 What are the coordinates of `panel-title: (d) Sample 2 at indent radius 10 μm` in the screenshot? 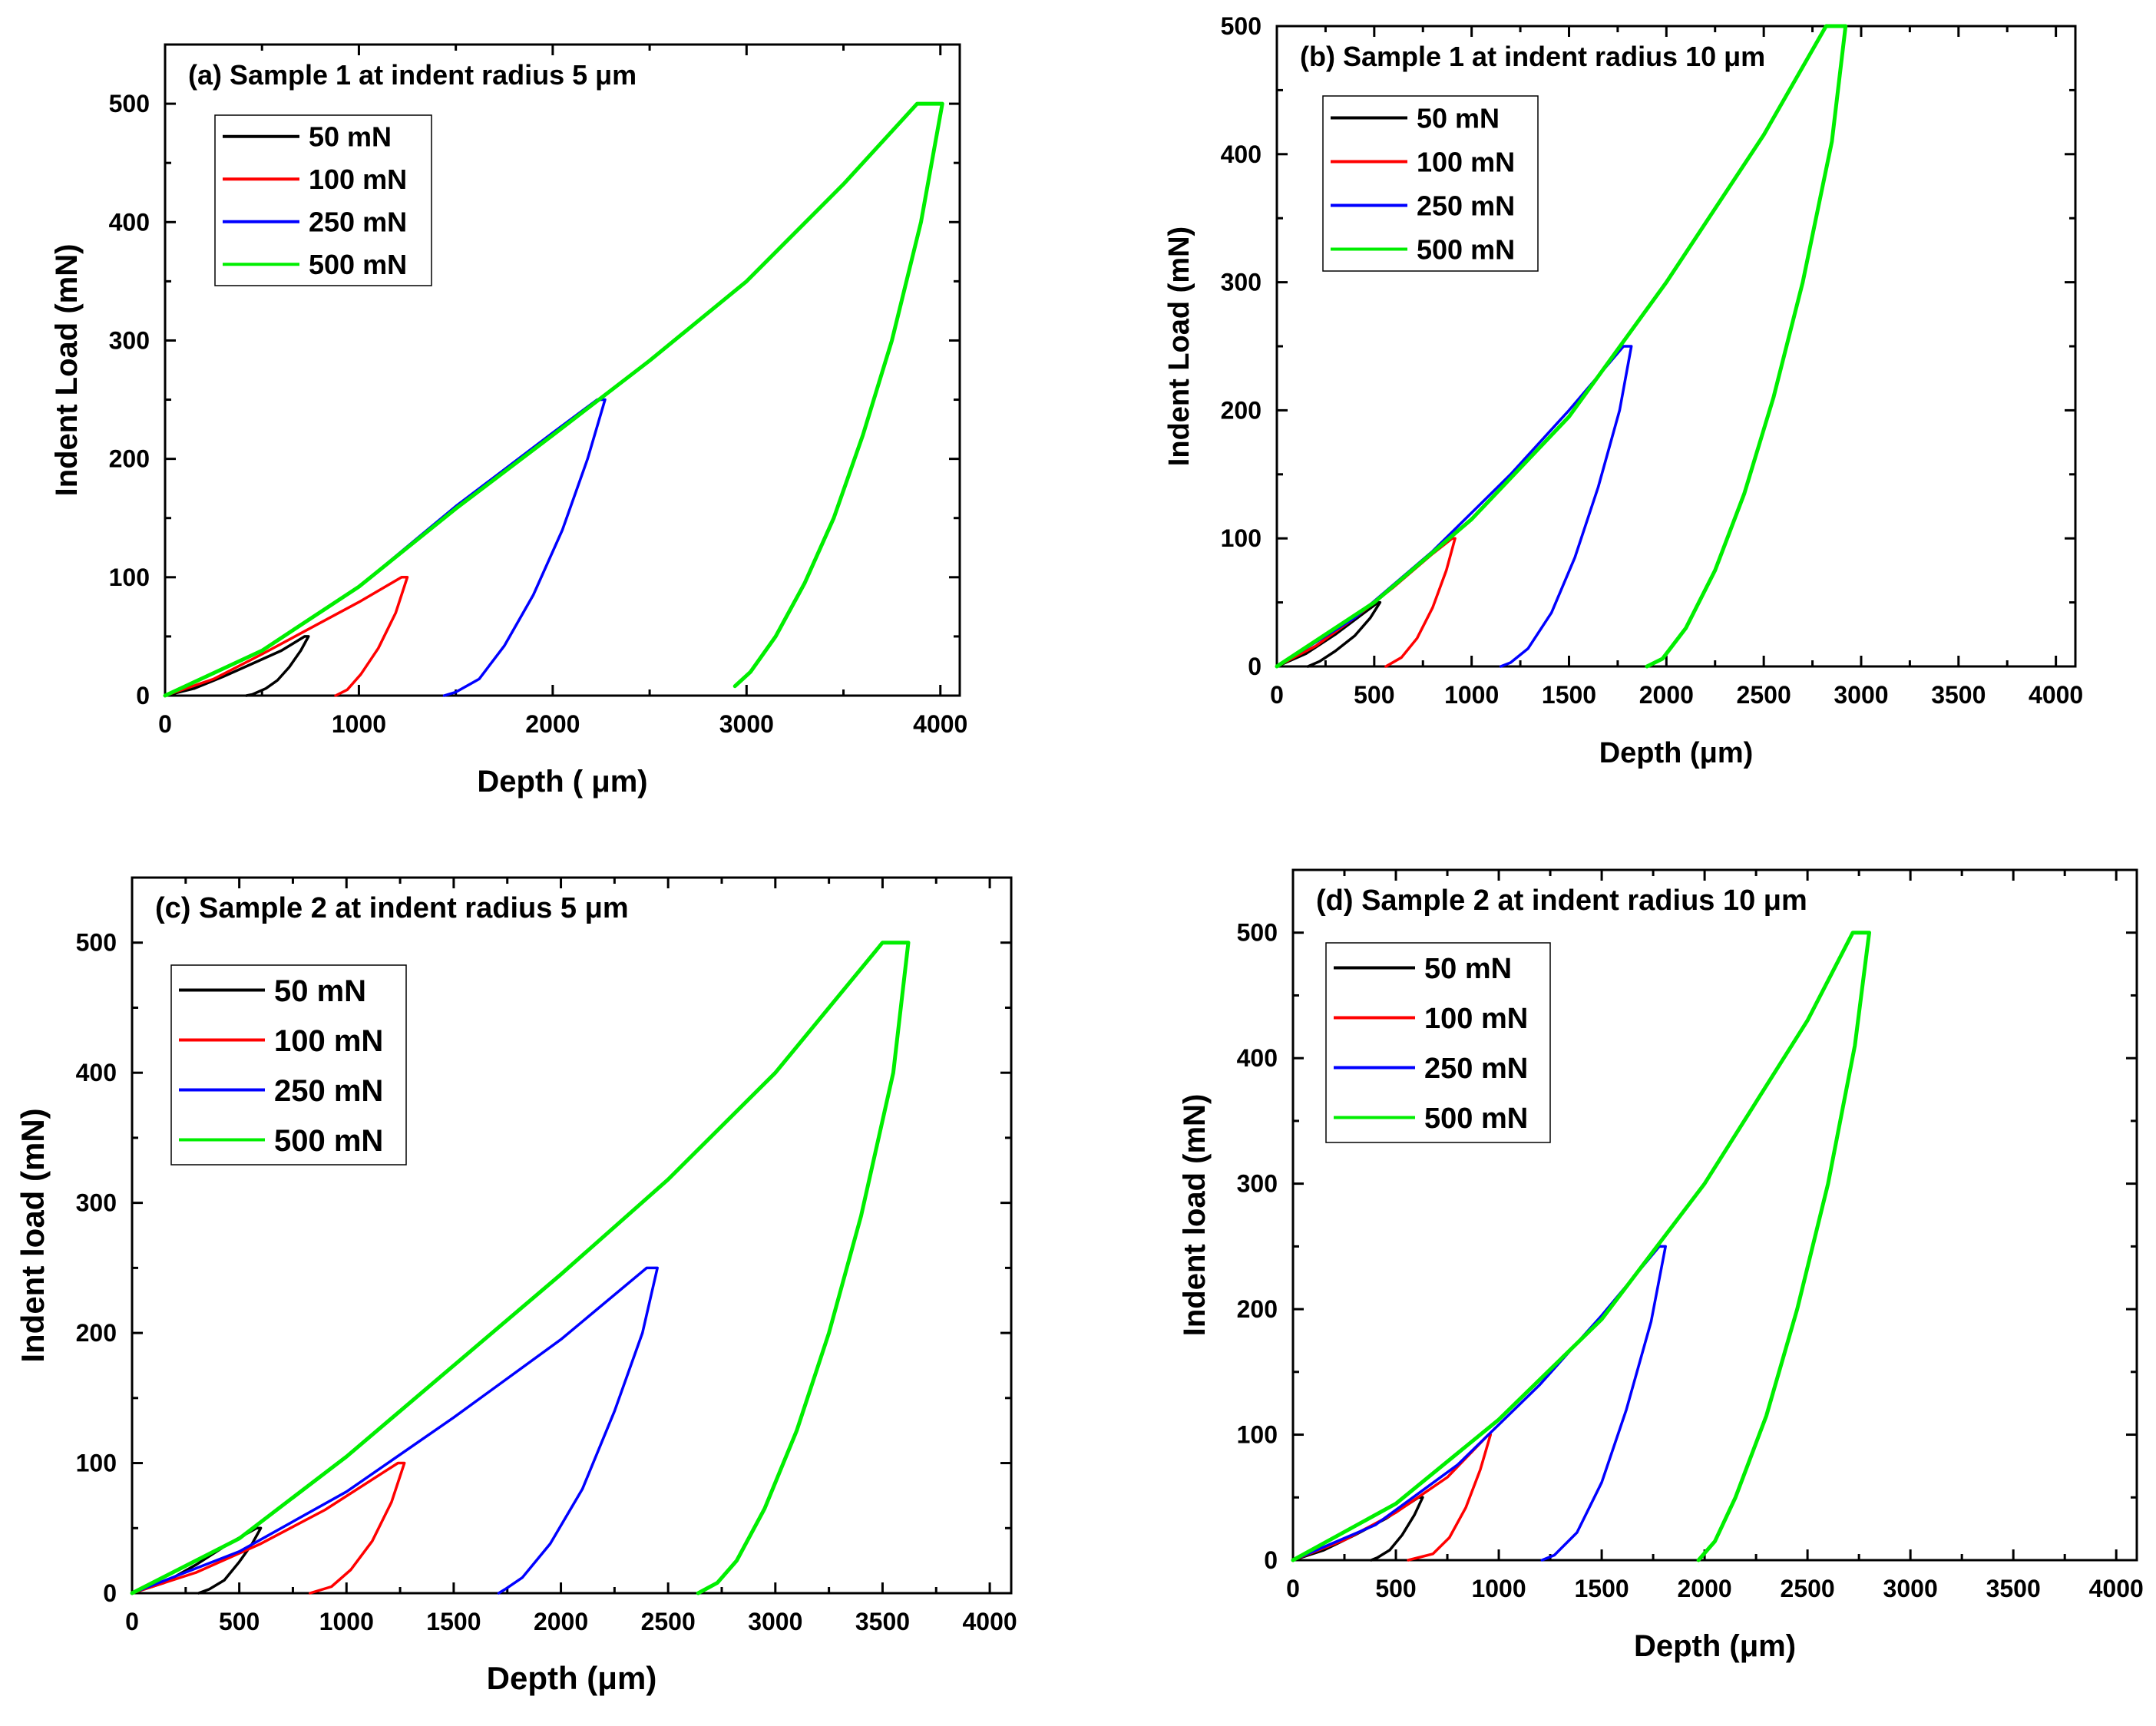 It's located at (1562, 901).